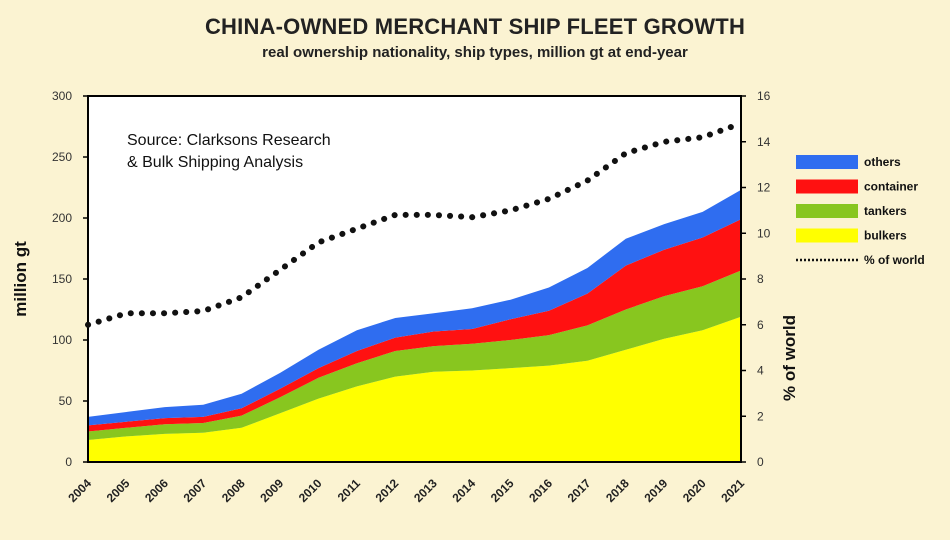 The image size is (950, 540). Describe the element at coordinates (656, 490) in the screenshot. I see `x-tick-label: 2019` at that location.